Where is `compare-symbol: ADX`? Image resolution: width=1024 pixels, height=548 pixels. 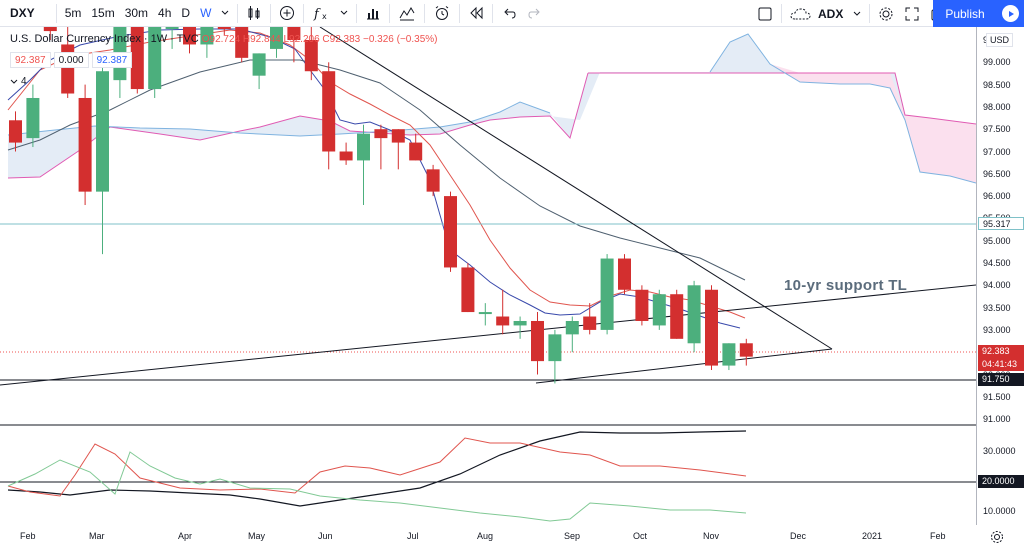
compare-symbol: ADX is located at coordinates (831, 13).